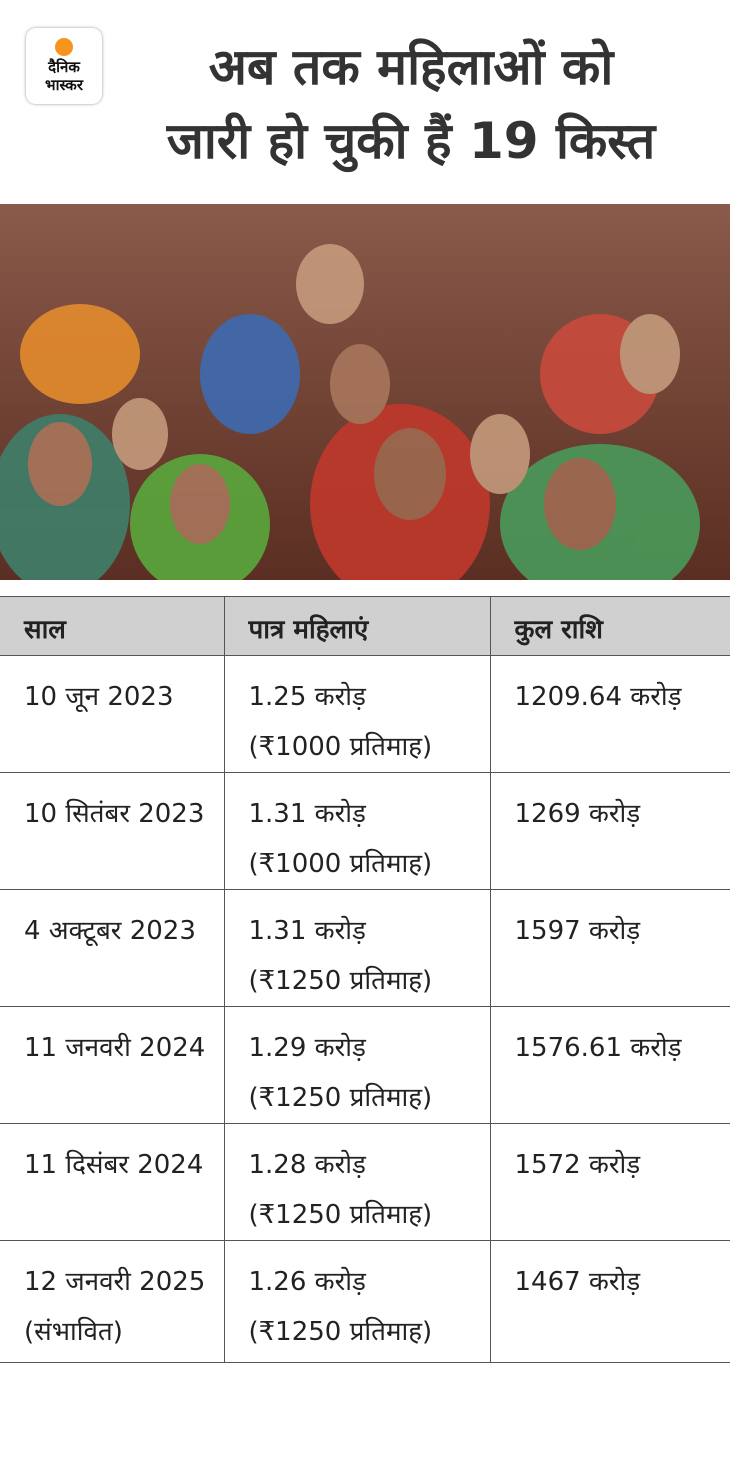 Image resolution: width=730 pixels, height=1466 pixels. I want to click on table-cell: 1.31 करोड़ (₹1000 प्रतिमाह), so click(357, 831).